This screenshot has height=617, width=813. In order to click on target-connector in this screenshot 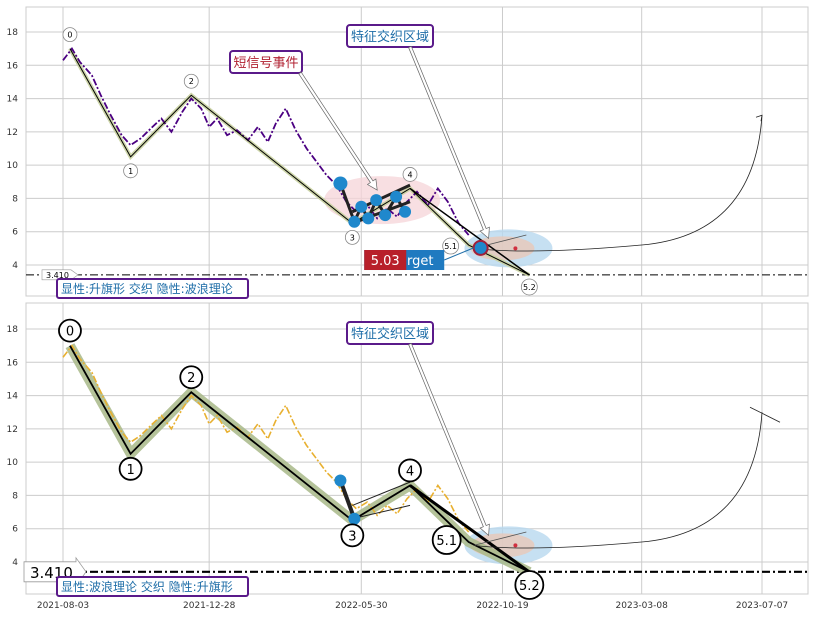, I will do `click(459, 254)`.